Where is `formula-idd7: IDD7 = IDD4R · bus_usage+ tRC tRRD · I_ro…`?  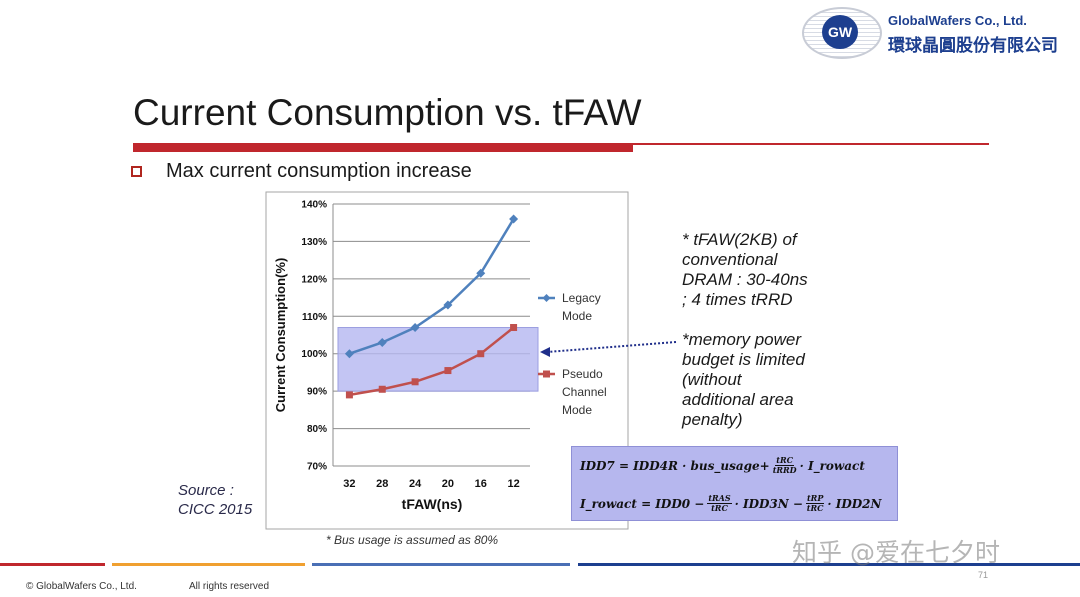 formula-idd7: IDD7 = IDD4R · bus_usage+ tRC tRRD · I_ro… is located at coordinates (722, 465).